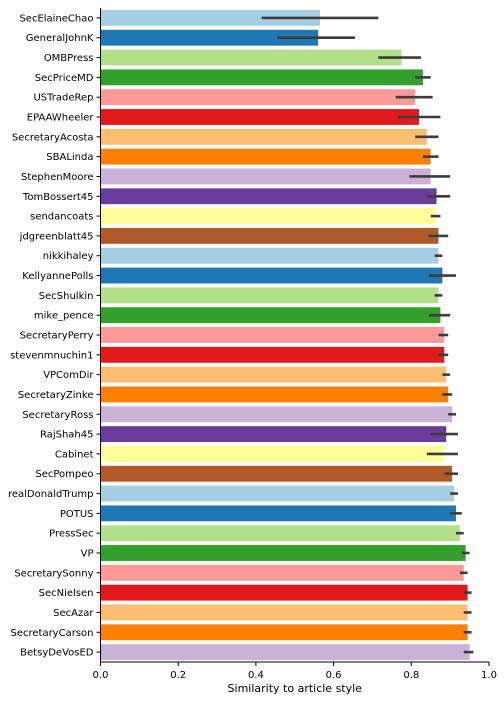 The image size is (504, 701). What do you see at coordinates (64, 78) in the screenshot?
I see `y-tick-label: SecPriceMD` at bounding box center [64, 78].